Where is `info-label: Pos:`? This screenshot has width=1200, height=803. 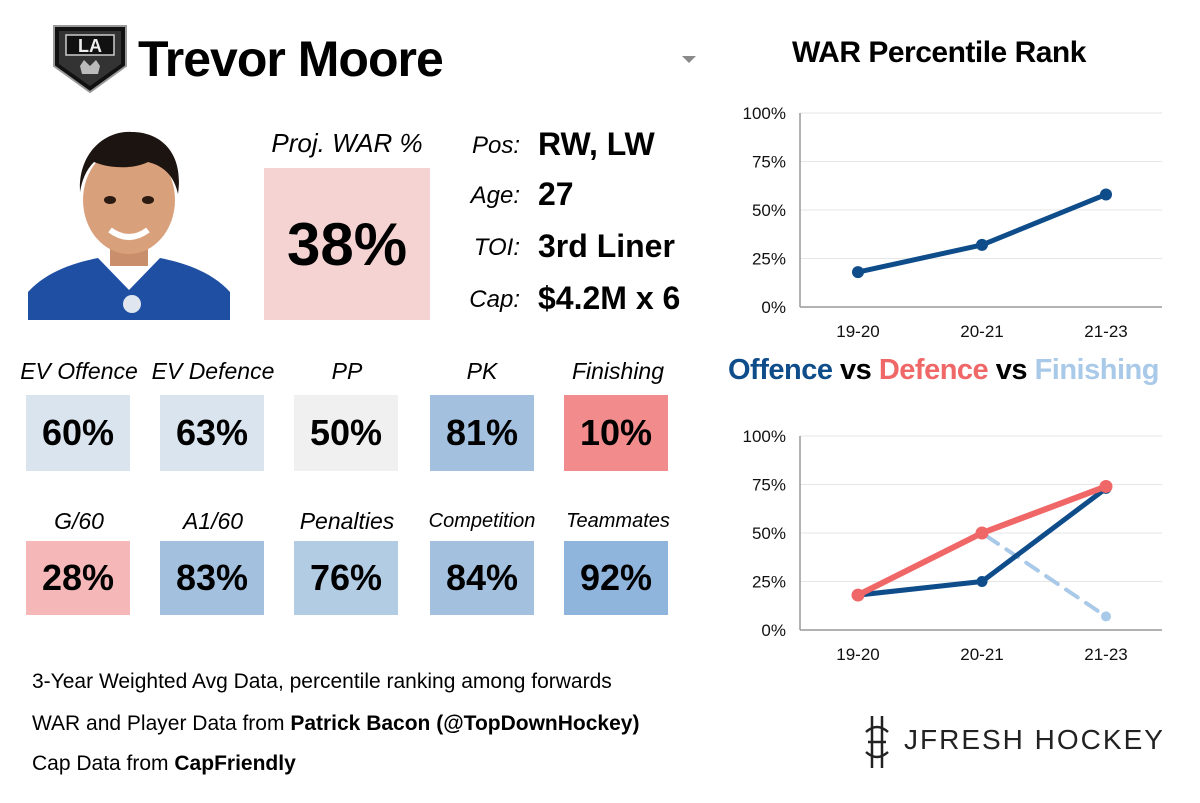 info-label: Pos: is located at coordinates (495, 145).